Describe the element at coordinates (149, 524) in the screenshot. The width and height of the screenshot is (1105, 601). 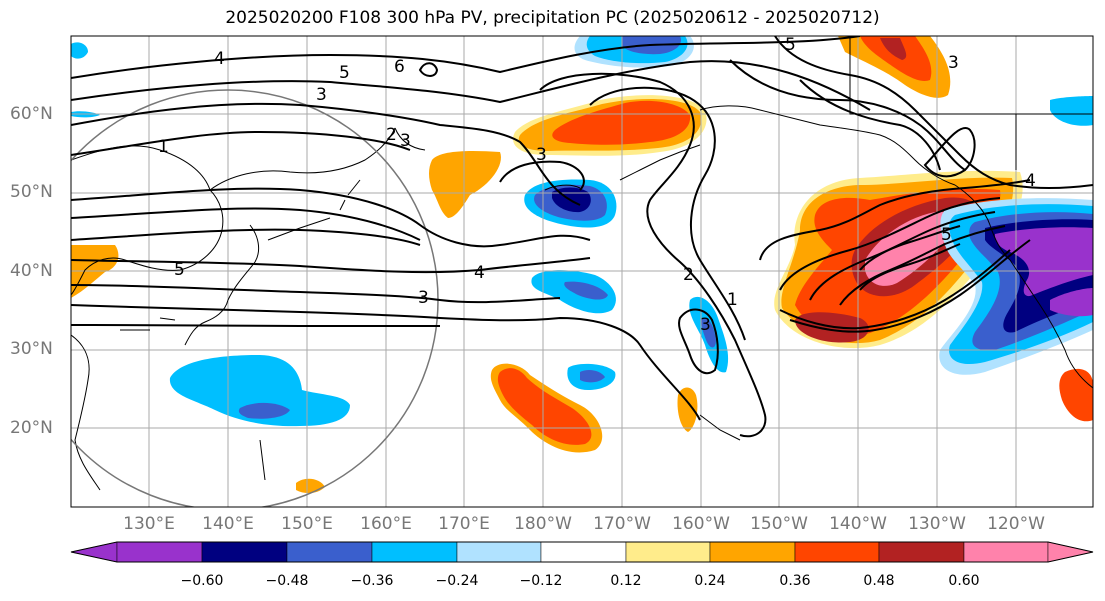
I see `lon-label: 130°E` at that location.